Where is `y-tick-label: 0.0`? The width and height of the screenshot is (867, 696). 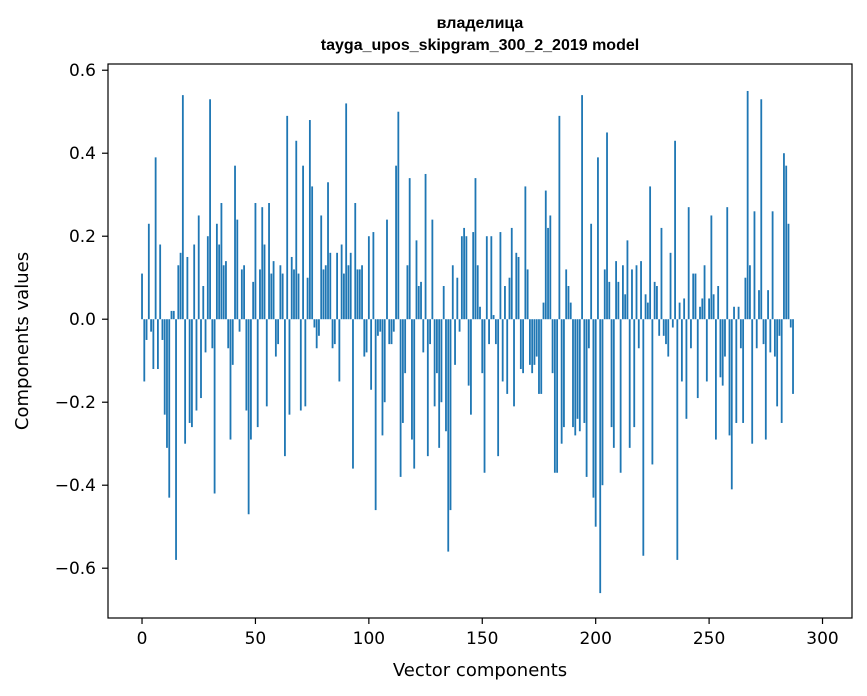
y-tick-label: 0.0 is located at coordinates (82, 320).